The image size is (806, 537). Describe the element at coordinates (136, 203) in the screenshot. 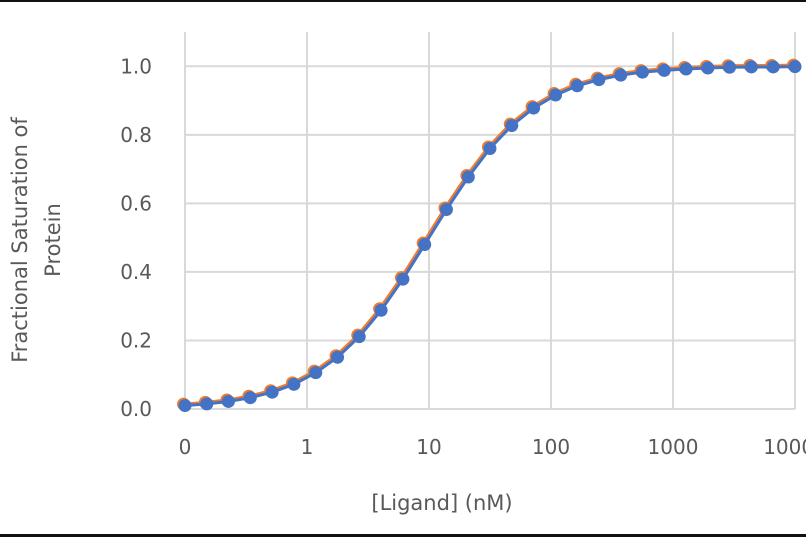

I see `y-tick-label: 0.6` at that location.